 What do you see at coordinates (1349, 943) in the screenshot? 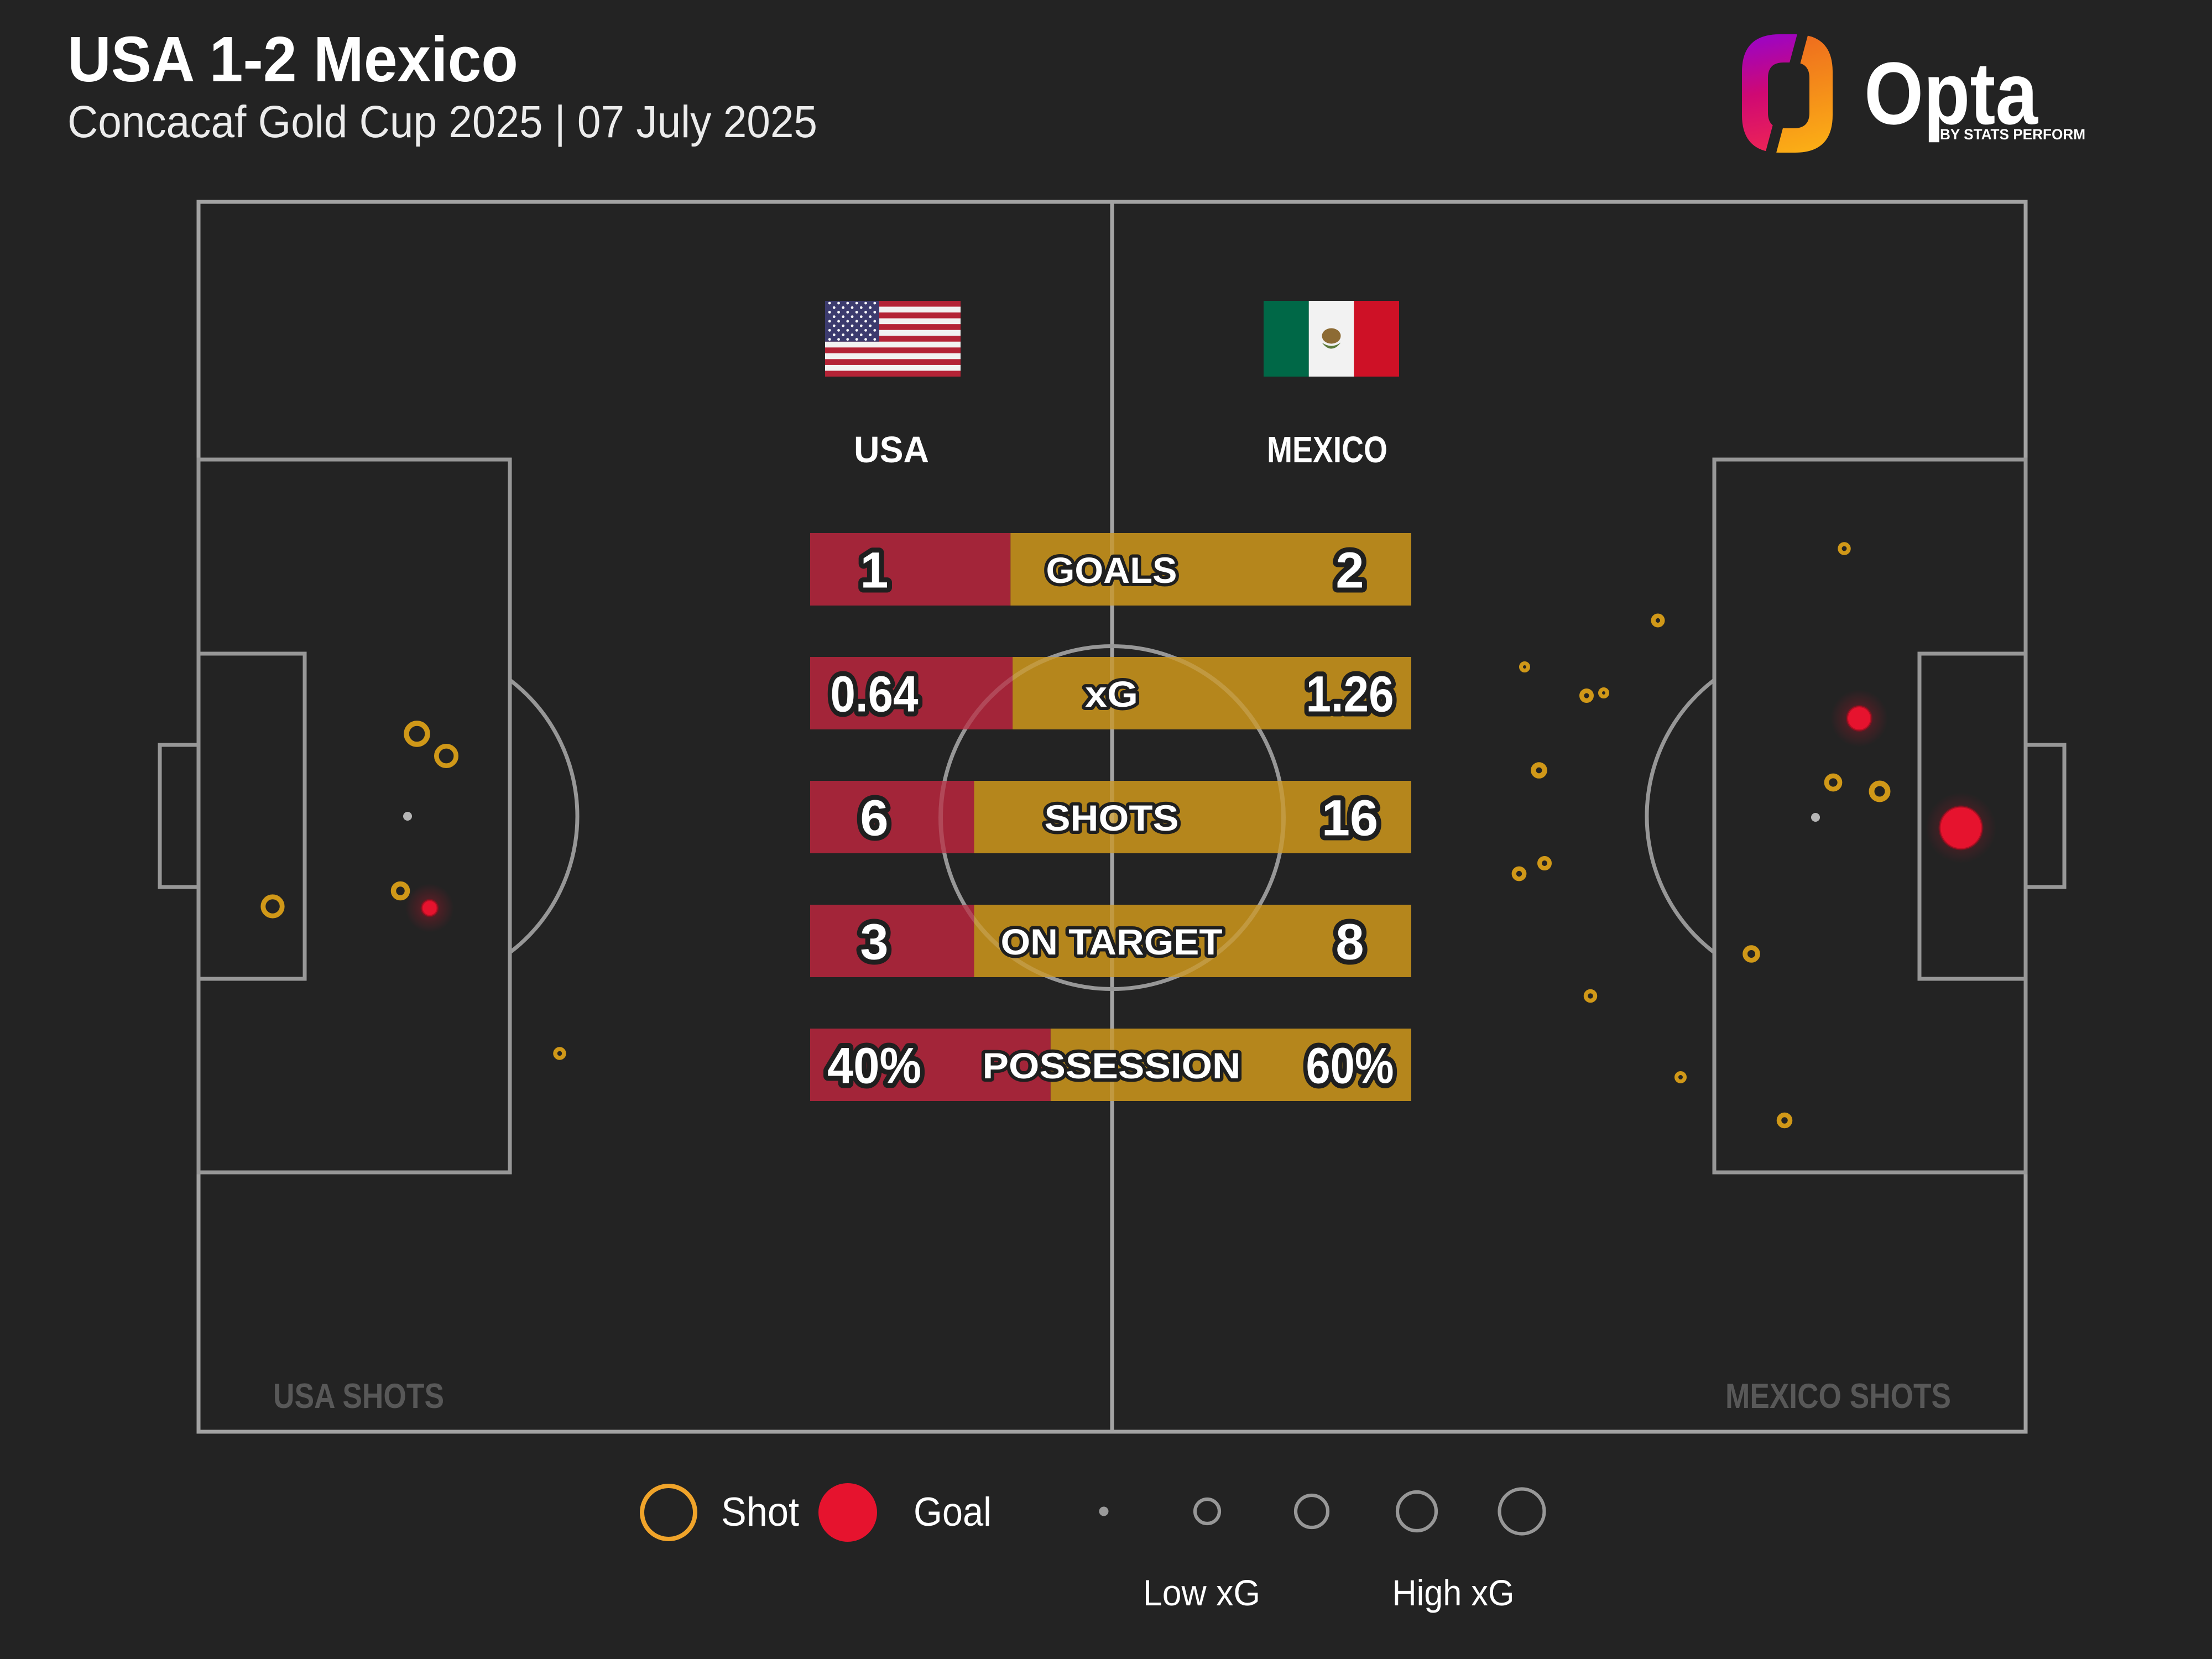
I see `svg-text: 8` at bounding box center [1349, 943].